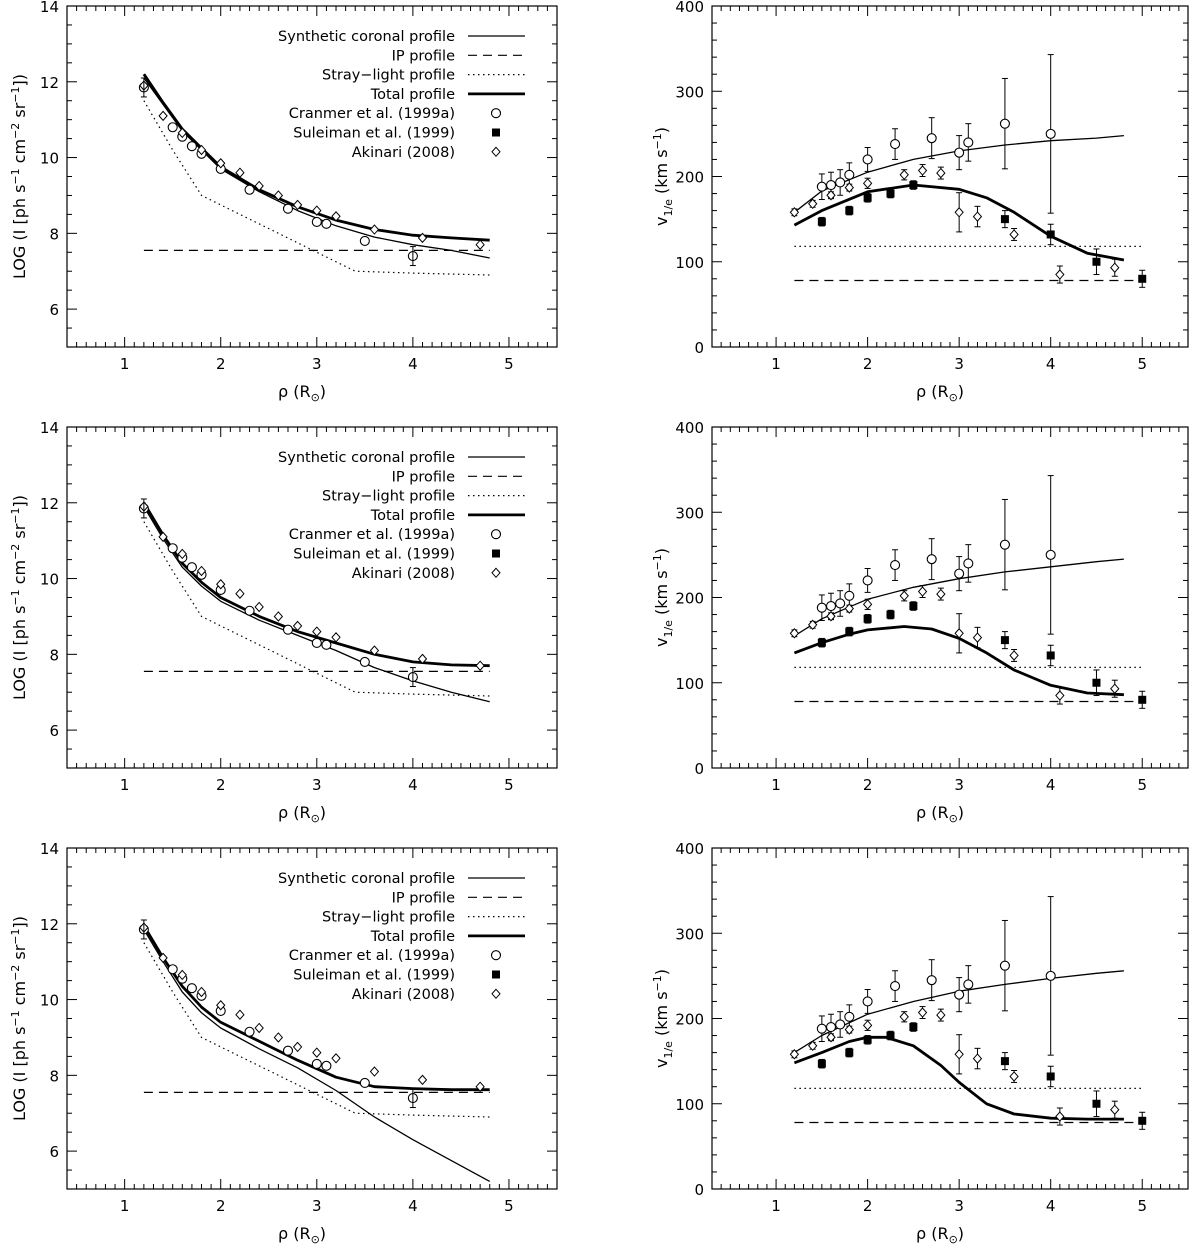 The image size is (1200, 1252). What do you see at coordinates (372, 114) in the screenshot?
I see `legend-label: Cranmer et al. (1999a)` at bounding box center [372, 114].